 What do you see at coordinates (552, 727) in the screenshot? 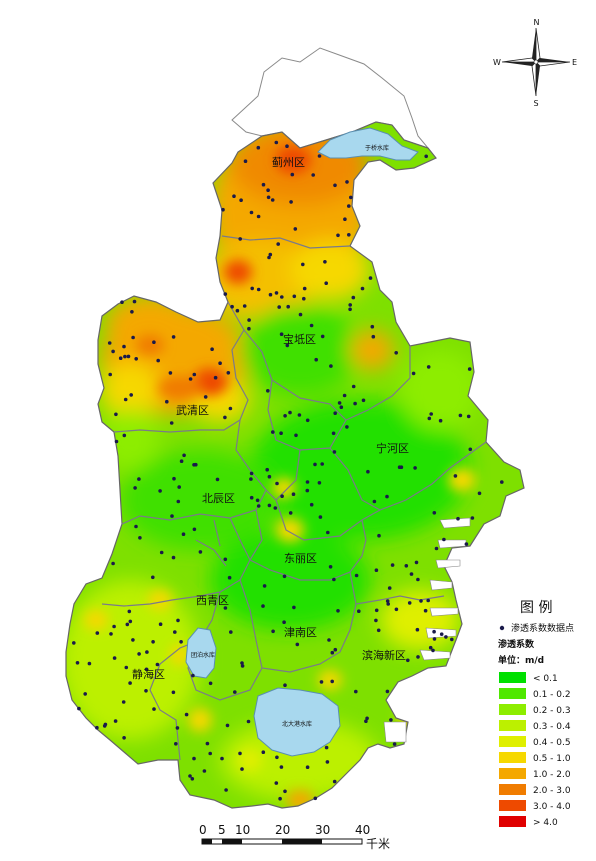
I see `legend-class-label: 0.3 - 0.4` at bounding box center [552, 727].